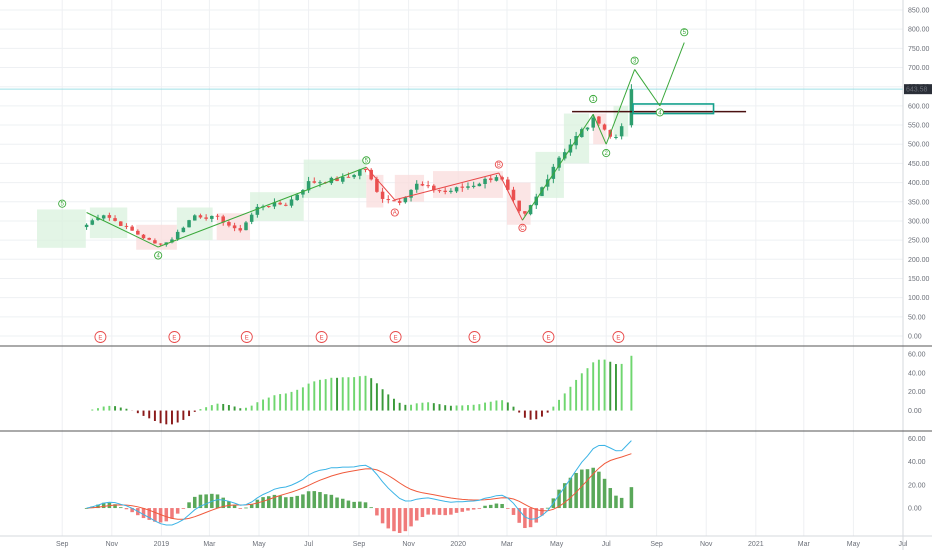  Describe the element at coordinates (659, 112) in the screenshot. I see `wave-label-4: 4` at that location.